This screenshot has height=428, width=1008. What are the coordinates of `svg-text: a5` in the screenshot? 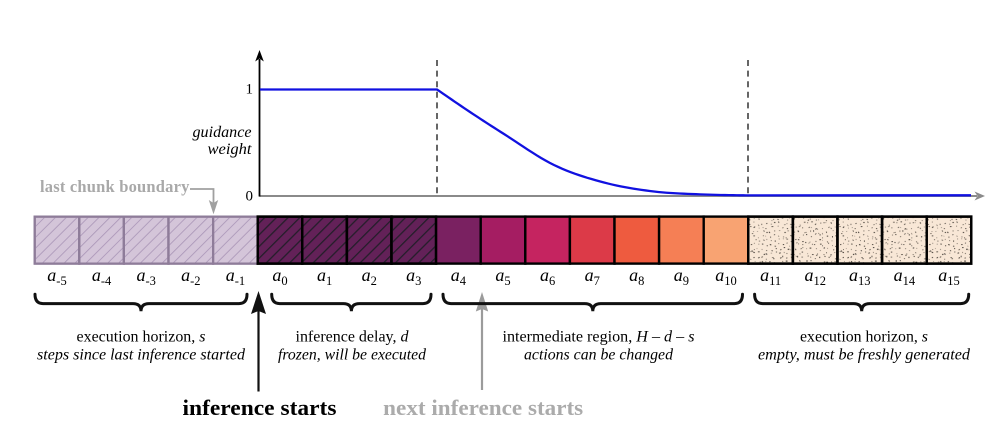 It's located at (502, 276).